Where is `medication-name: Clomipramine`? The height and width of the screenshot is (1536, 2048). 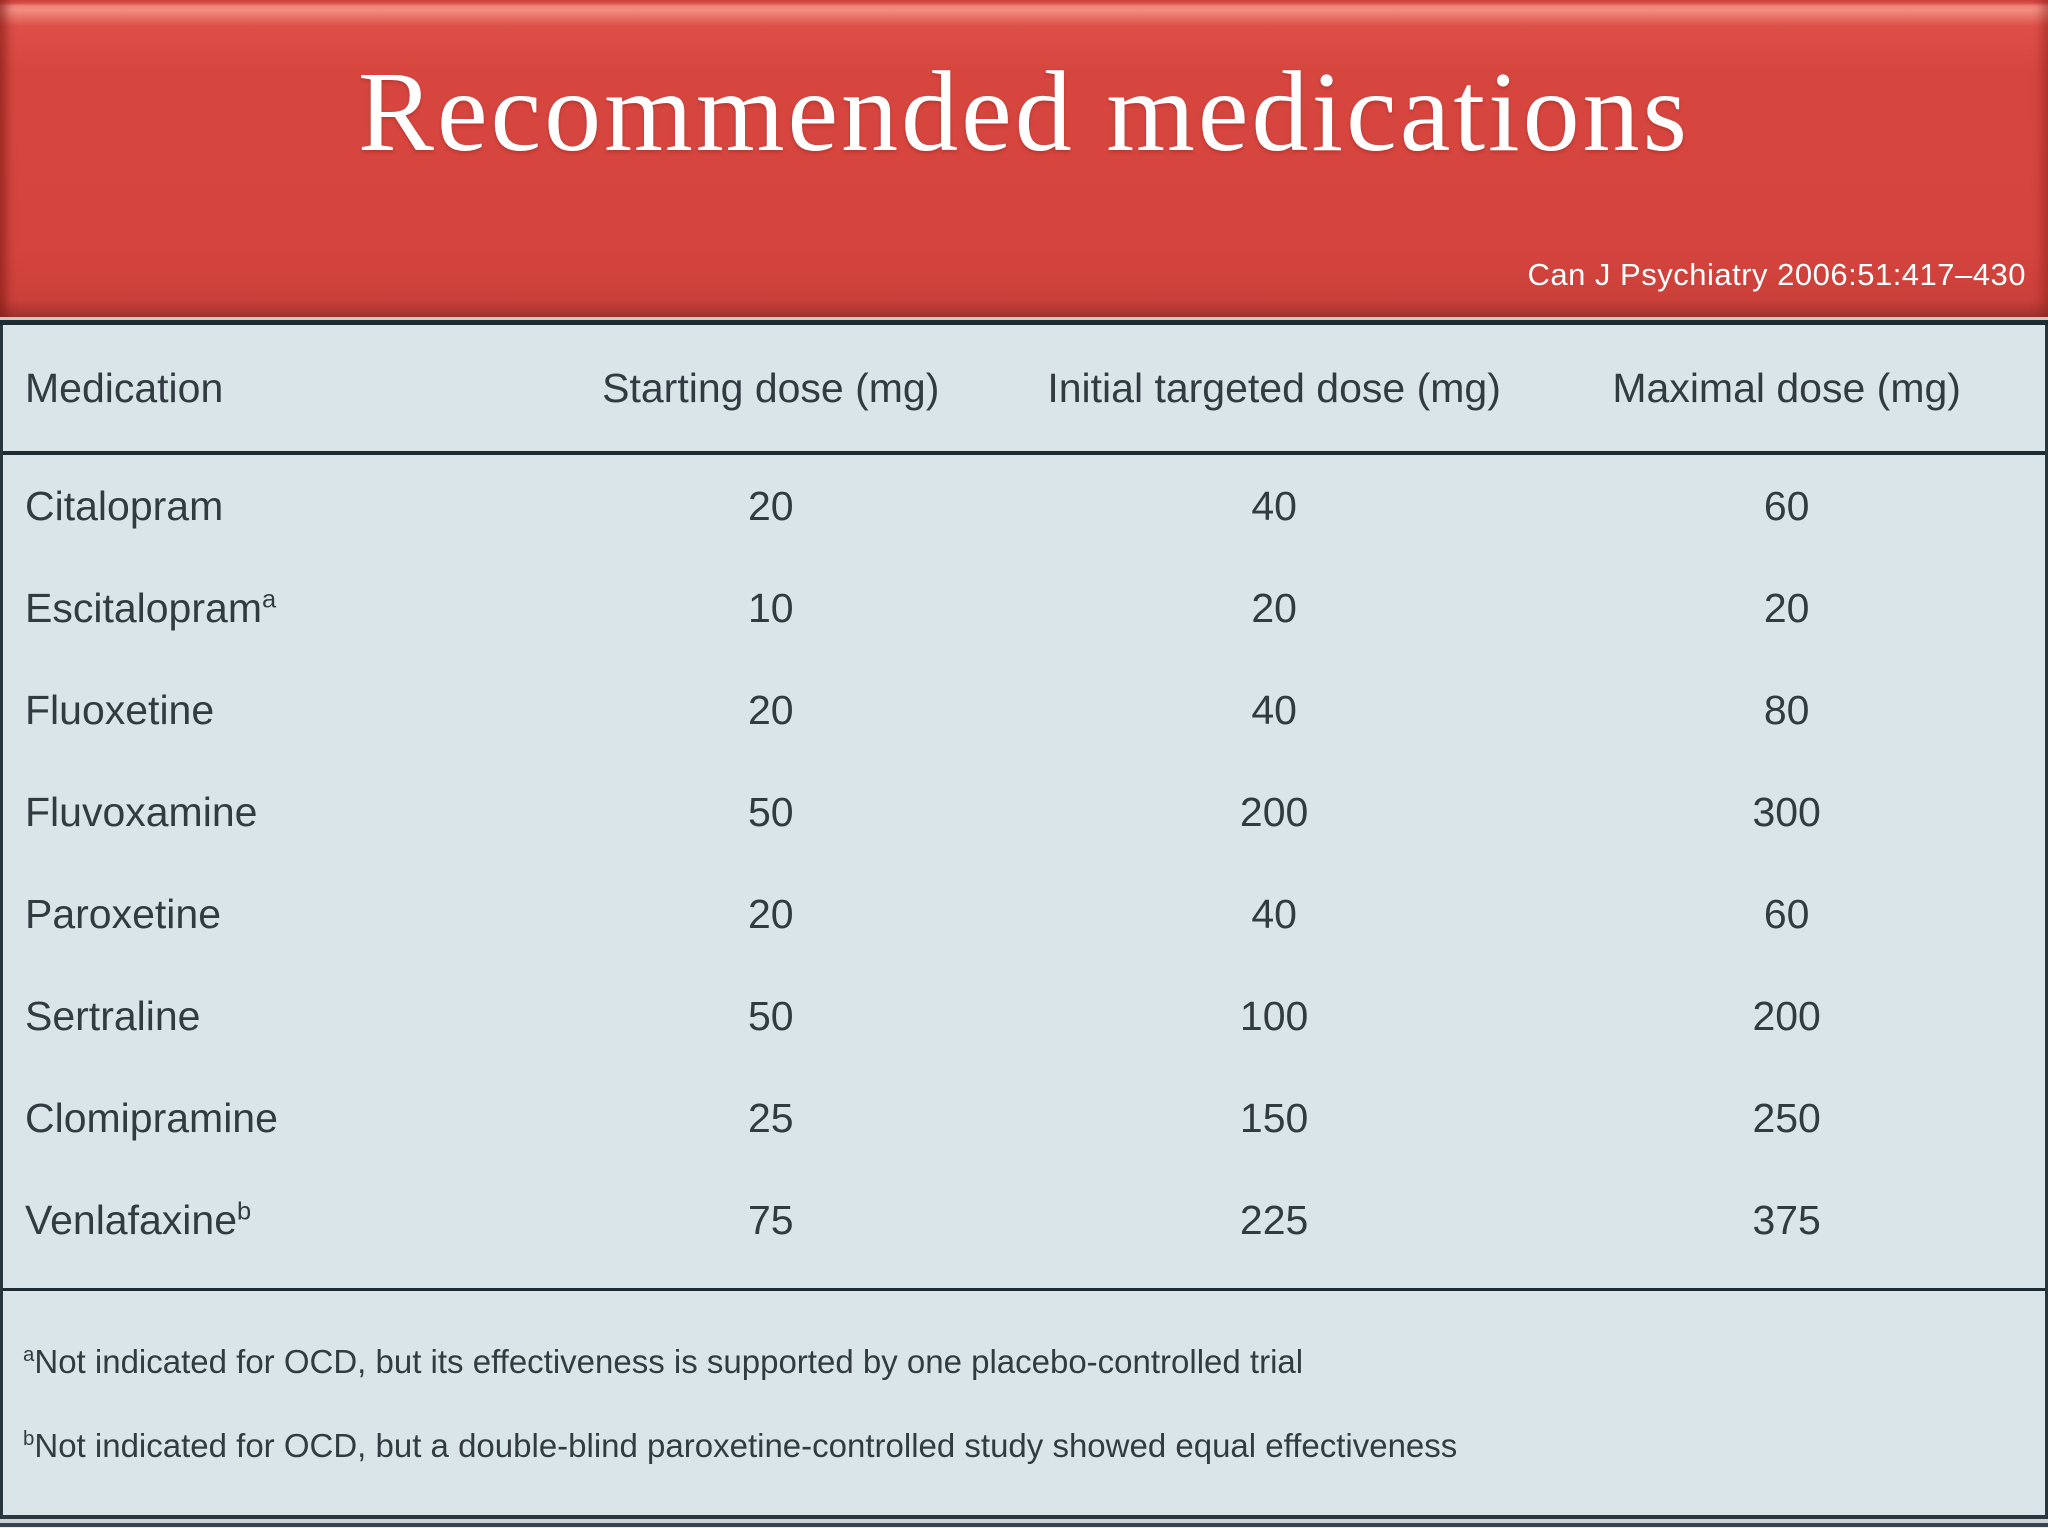 medication-name: Clomipramine is located at coordinates (151, 1117).